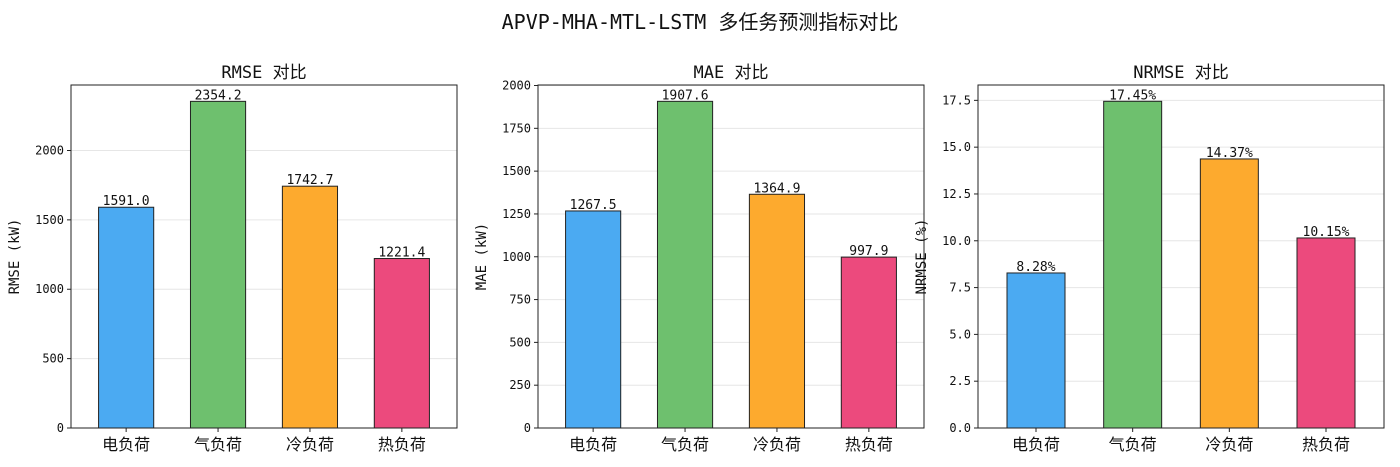  I want to click on data-label: 2354.2, so click(218, 95).